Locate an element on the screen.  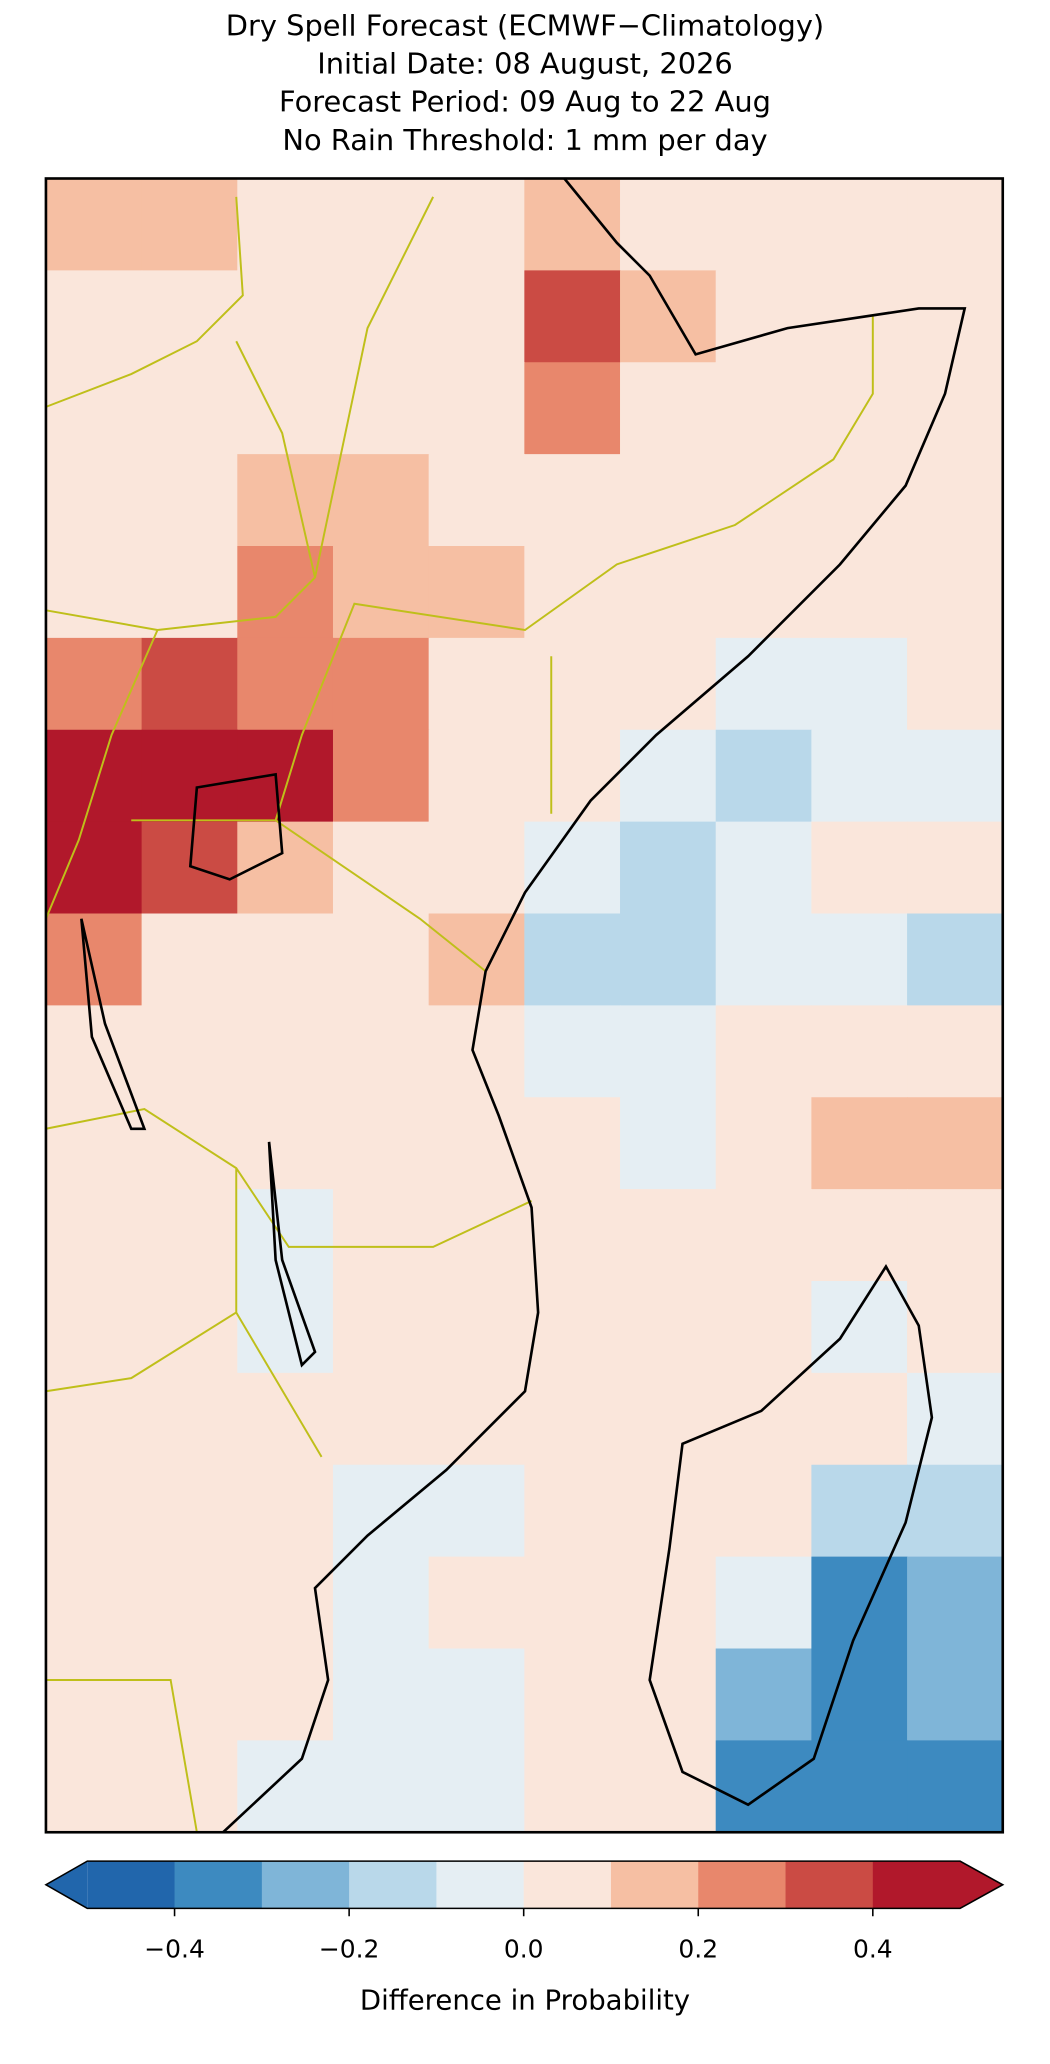
madagascar is located at coordinates (791, 1535).